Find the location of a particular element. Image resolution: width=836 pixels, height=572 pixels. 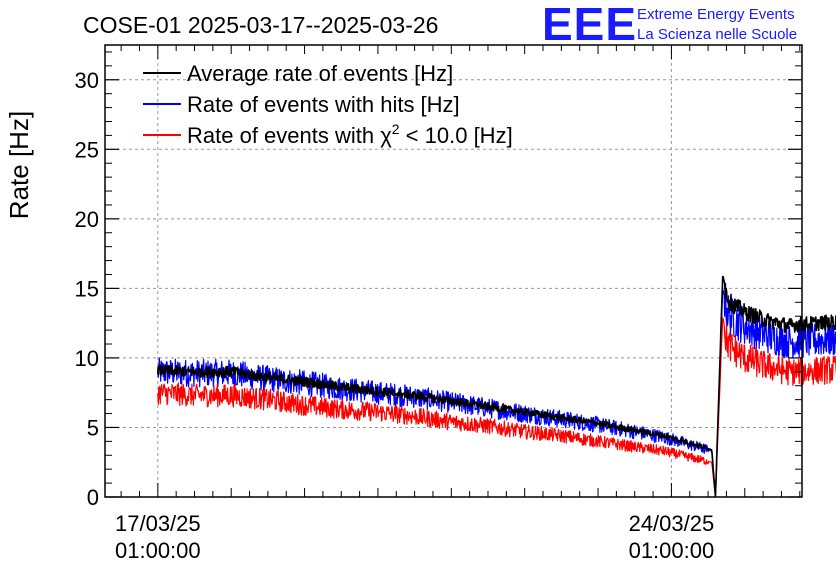

y-axis-label: Rate [Hz] is located at coordinates (19, 165).